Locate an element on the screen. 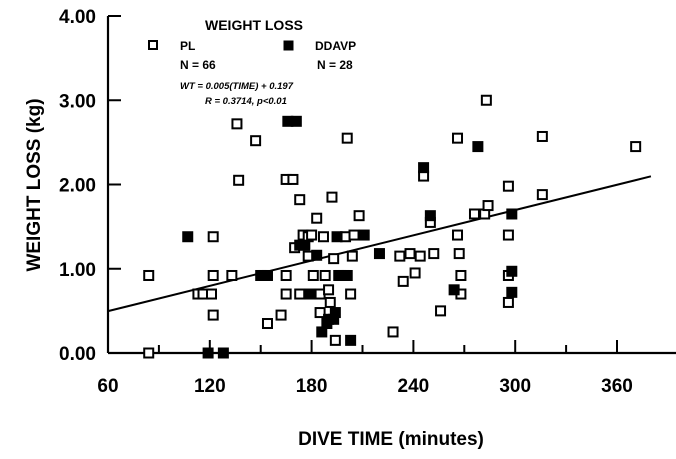  legend-n-ddavp: N = 28 is located at coordinates (335, 65).